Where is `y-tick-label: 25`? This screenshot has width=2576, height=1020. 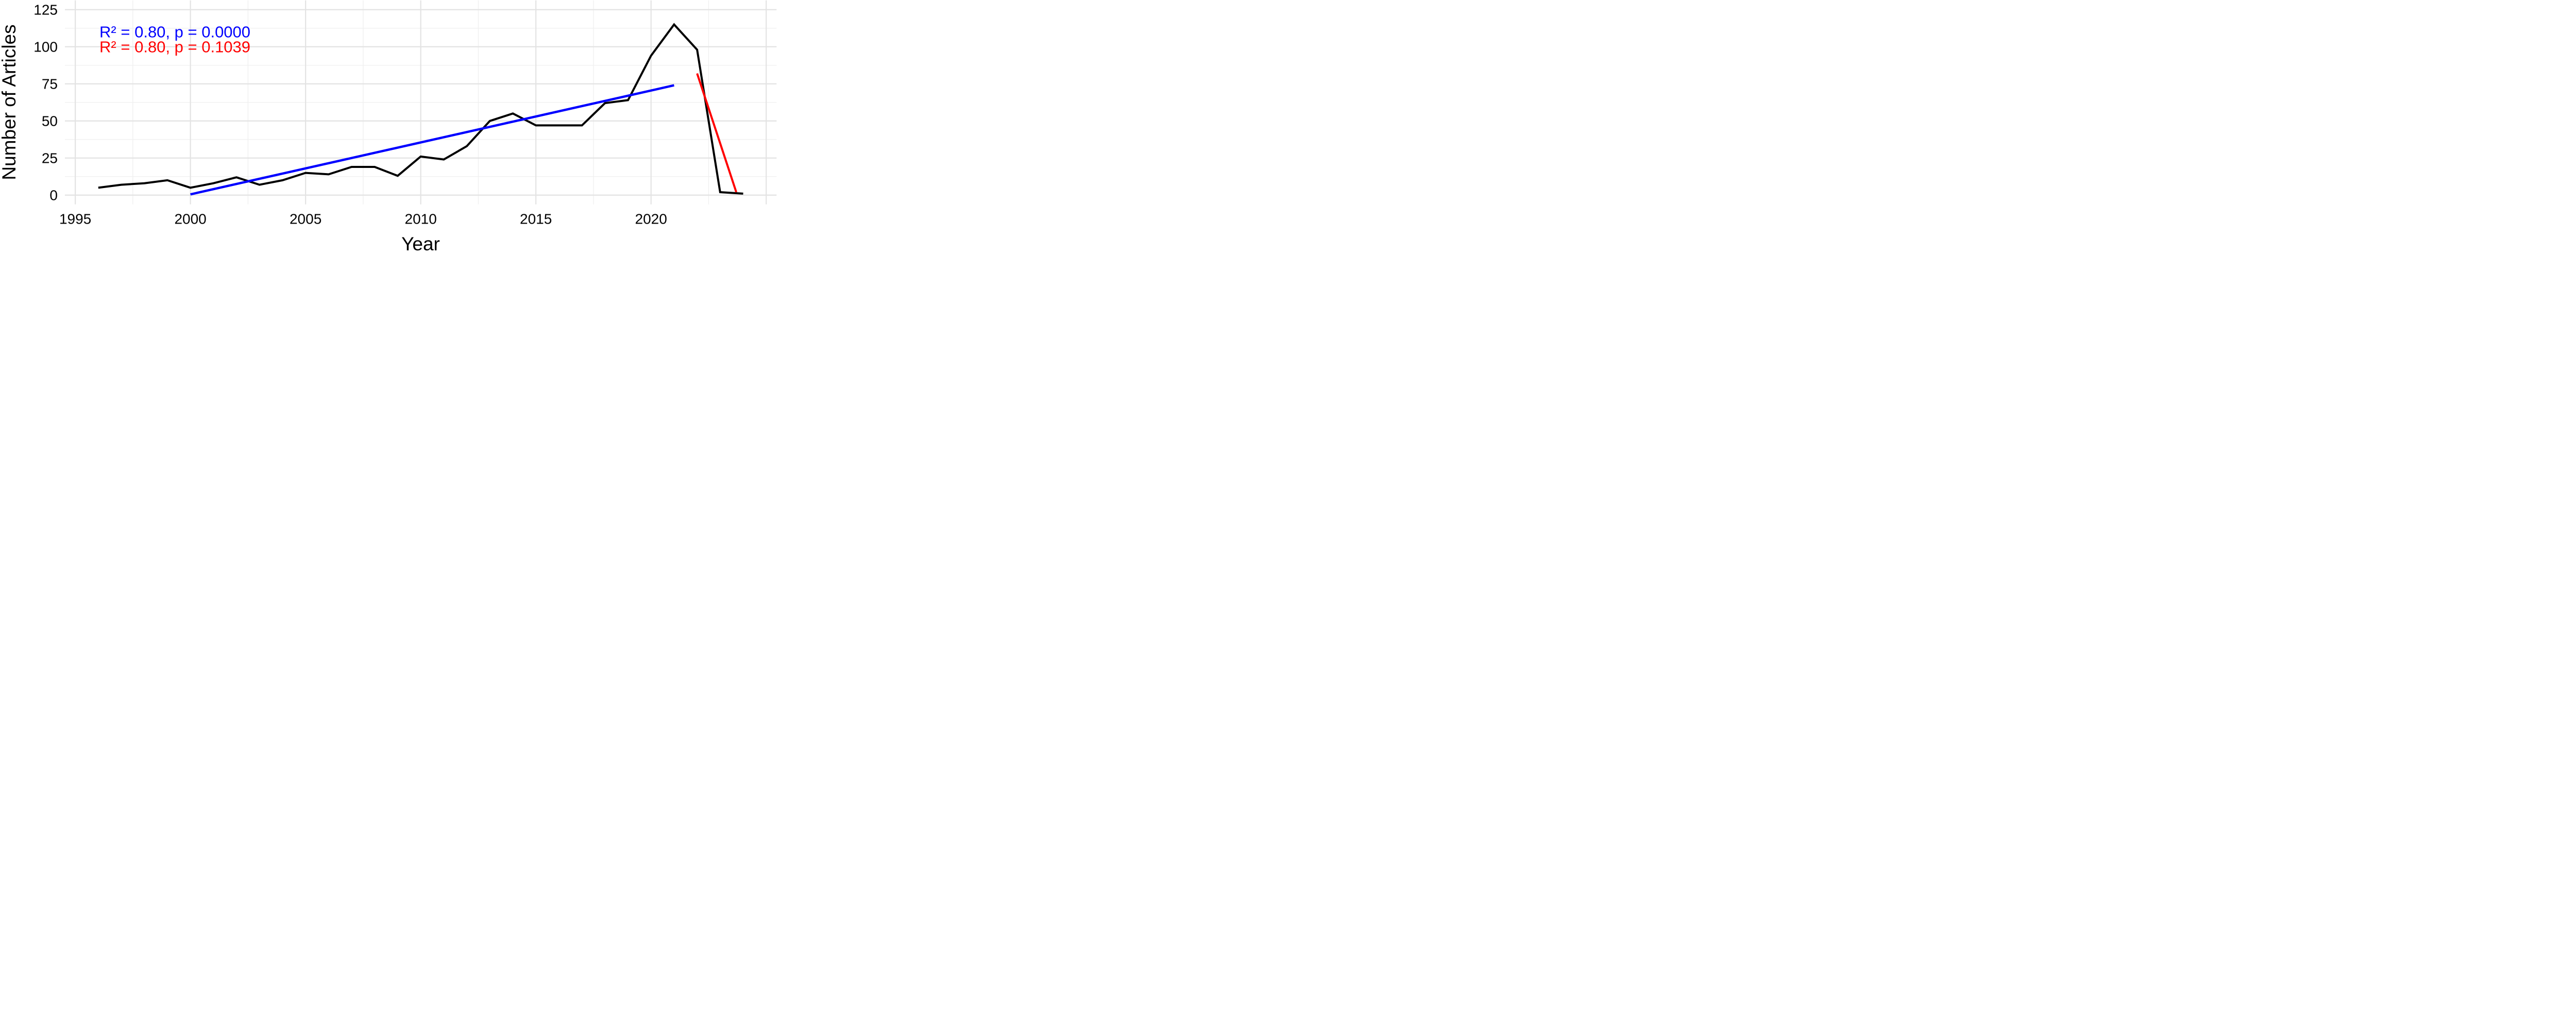
y-tick-label: 25 is located at coordinates (50, 158).